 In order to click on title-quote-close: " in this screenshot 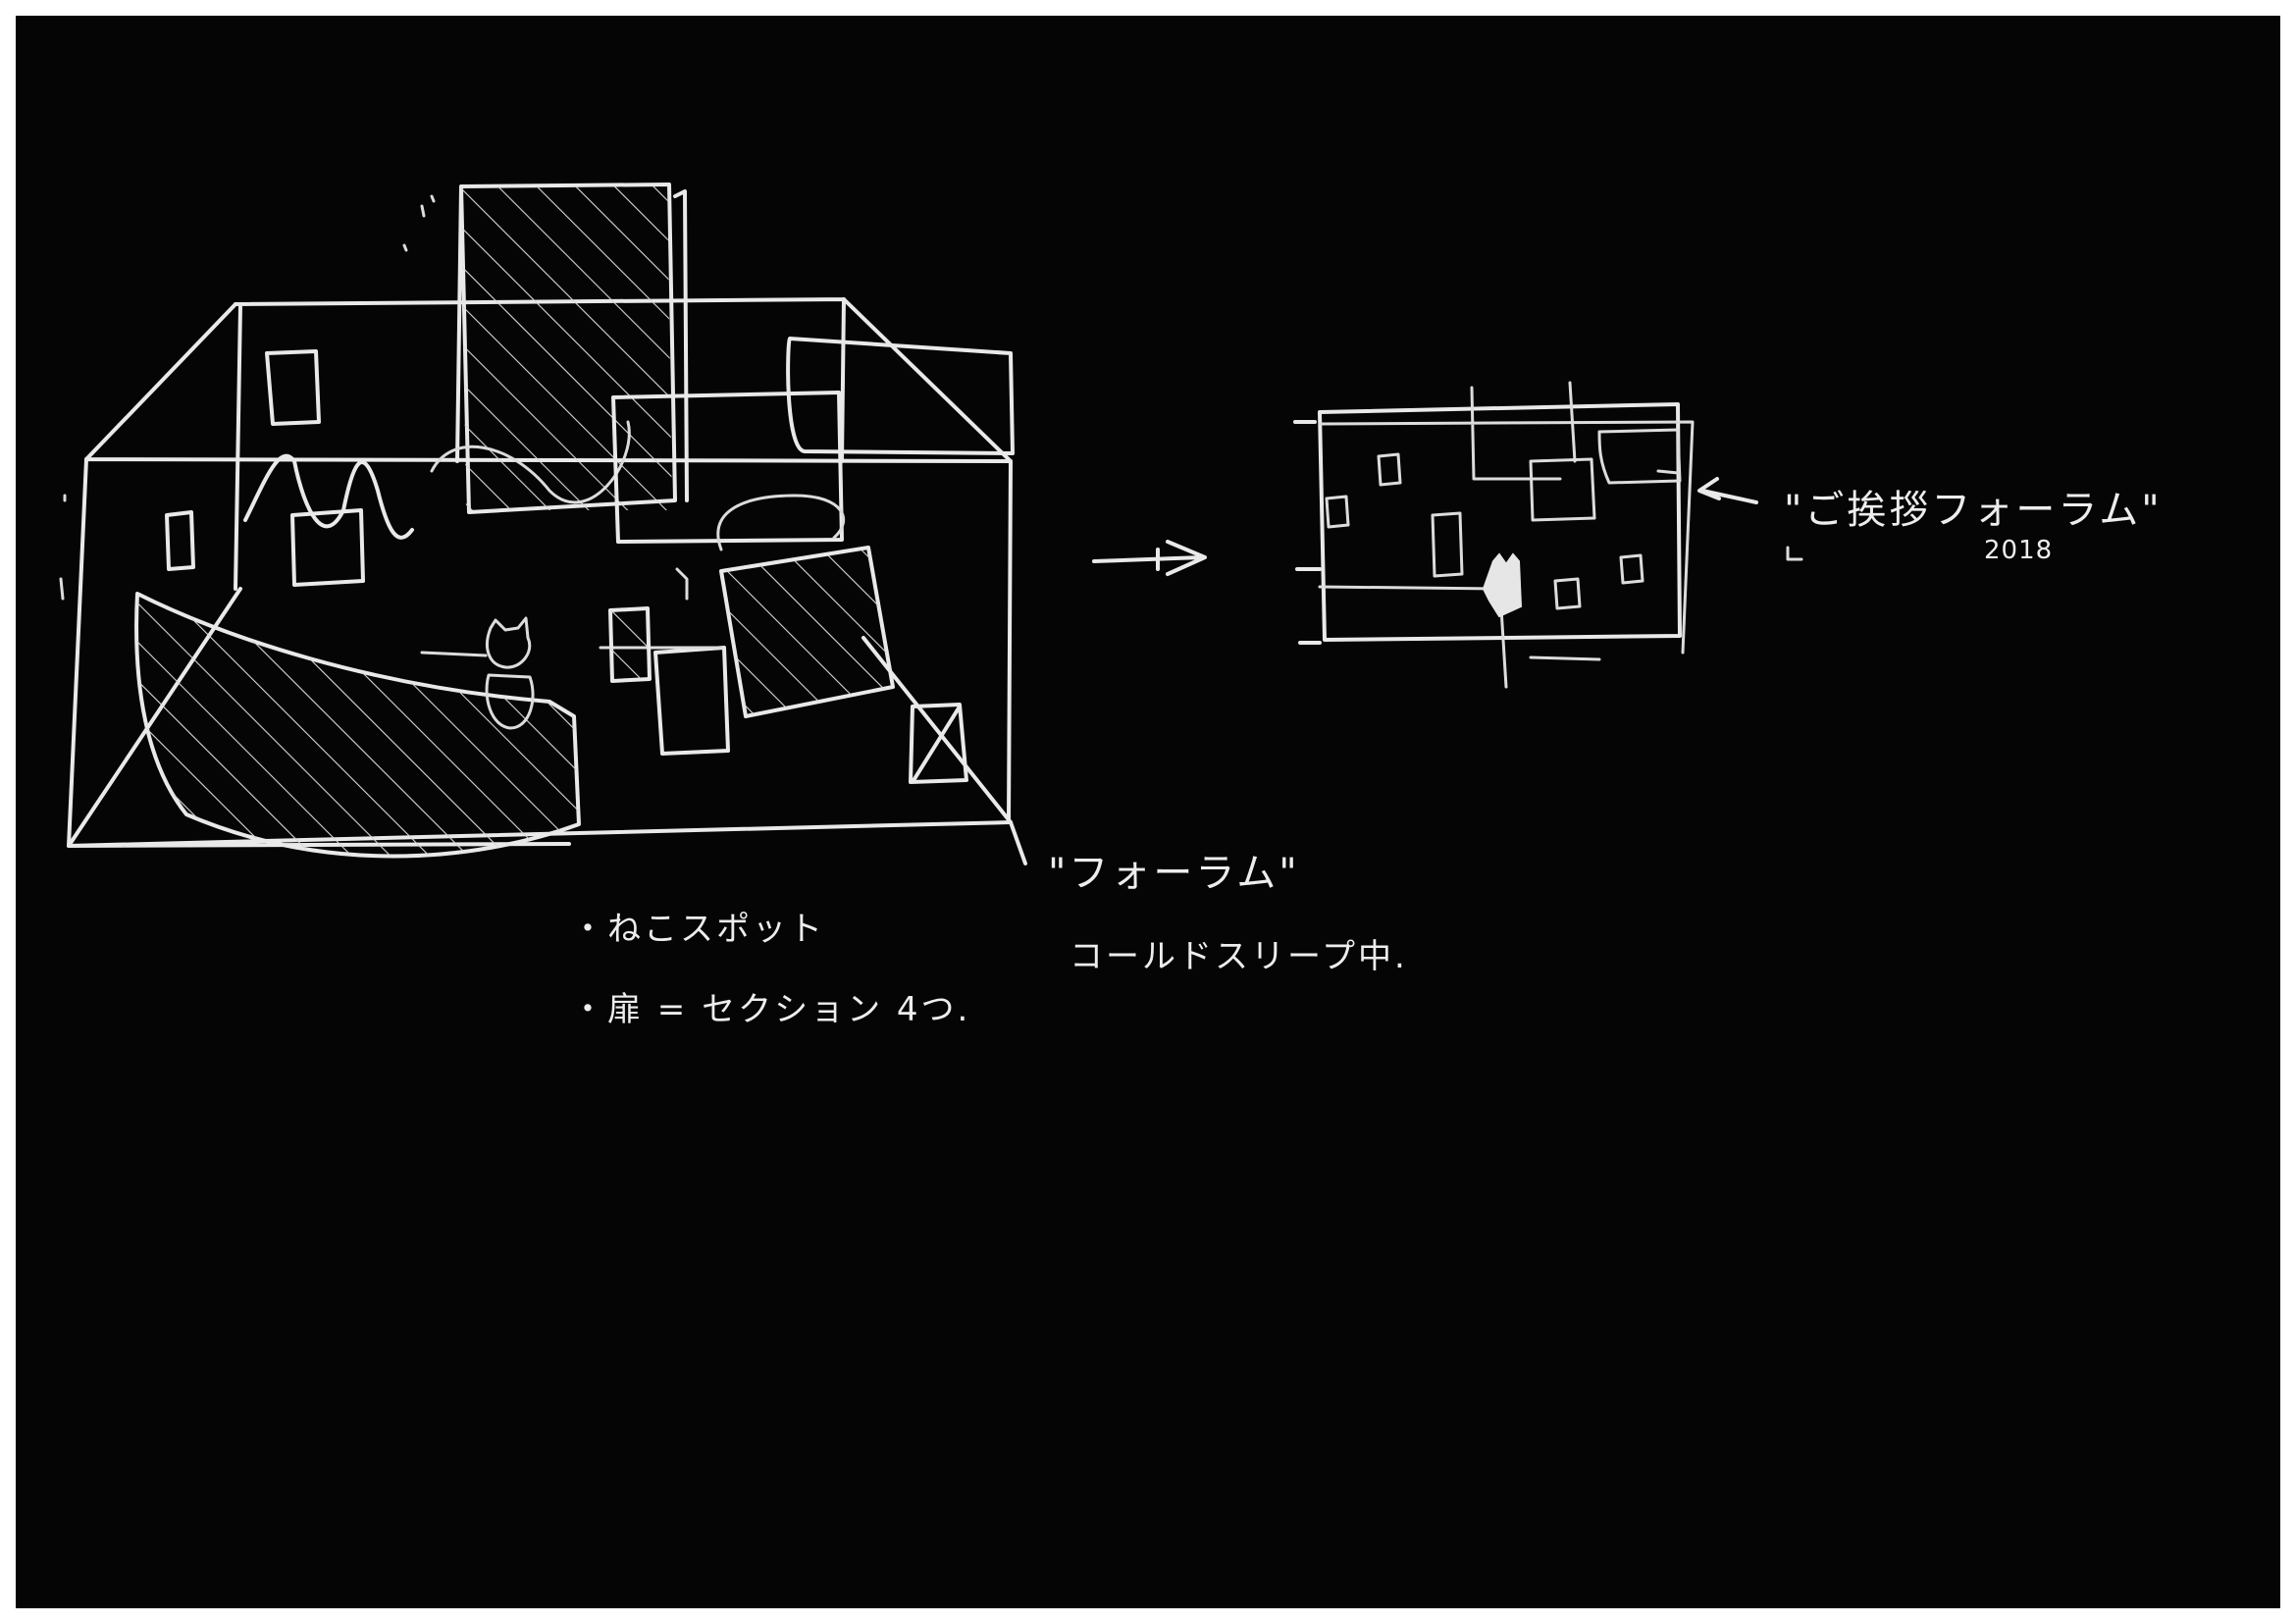, I will do `click(2152, 511)`.